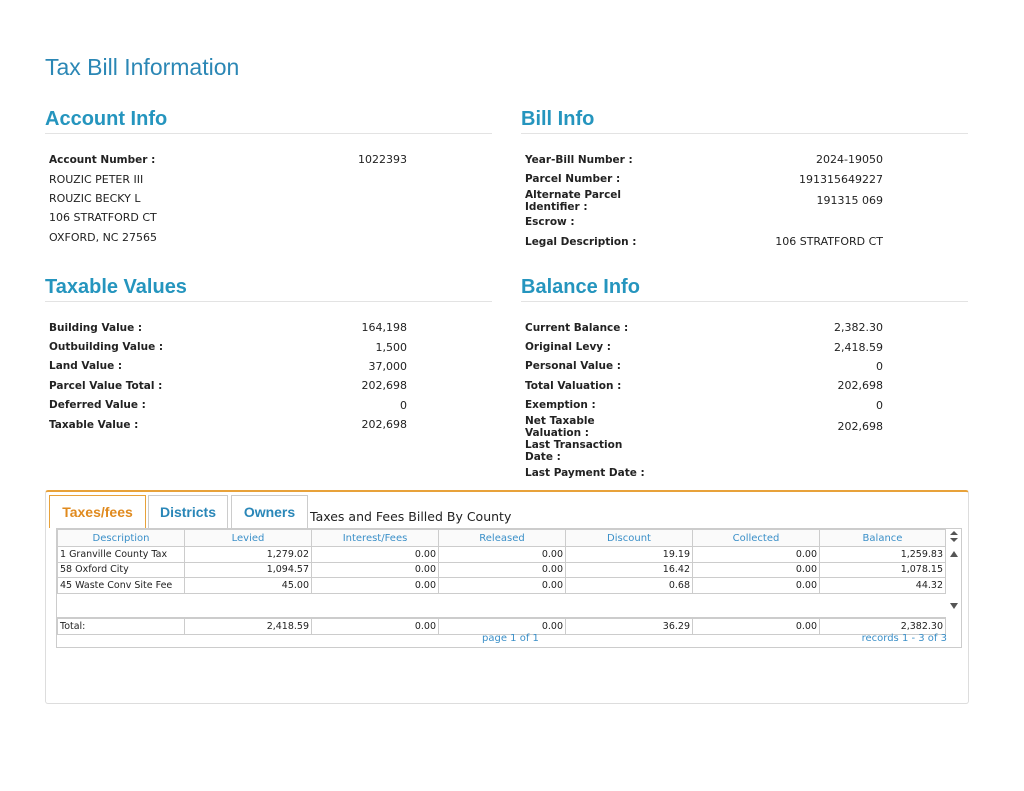  What do you see at coordinates (121, 626) in the screenshot?
I see `total-cell: Total:` at bounding box center [121, 626].